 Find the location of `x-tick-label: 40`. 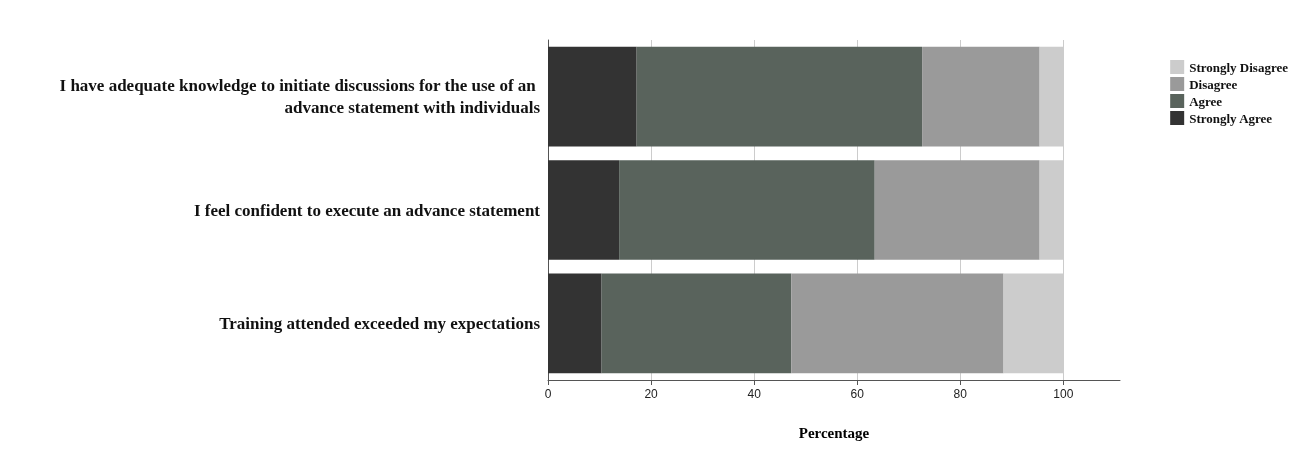

x-tick-label: 40 is located at coordinates (754, 394).